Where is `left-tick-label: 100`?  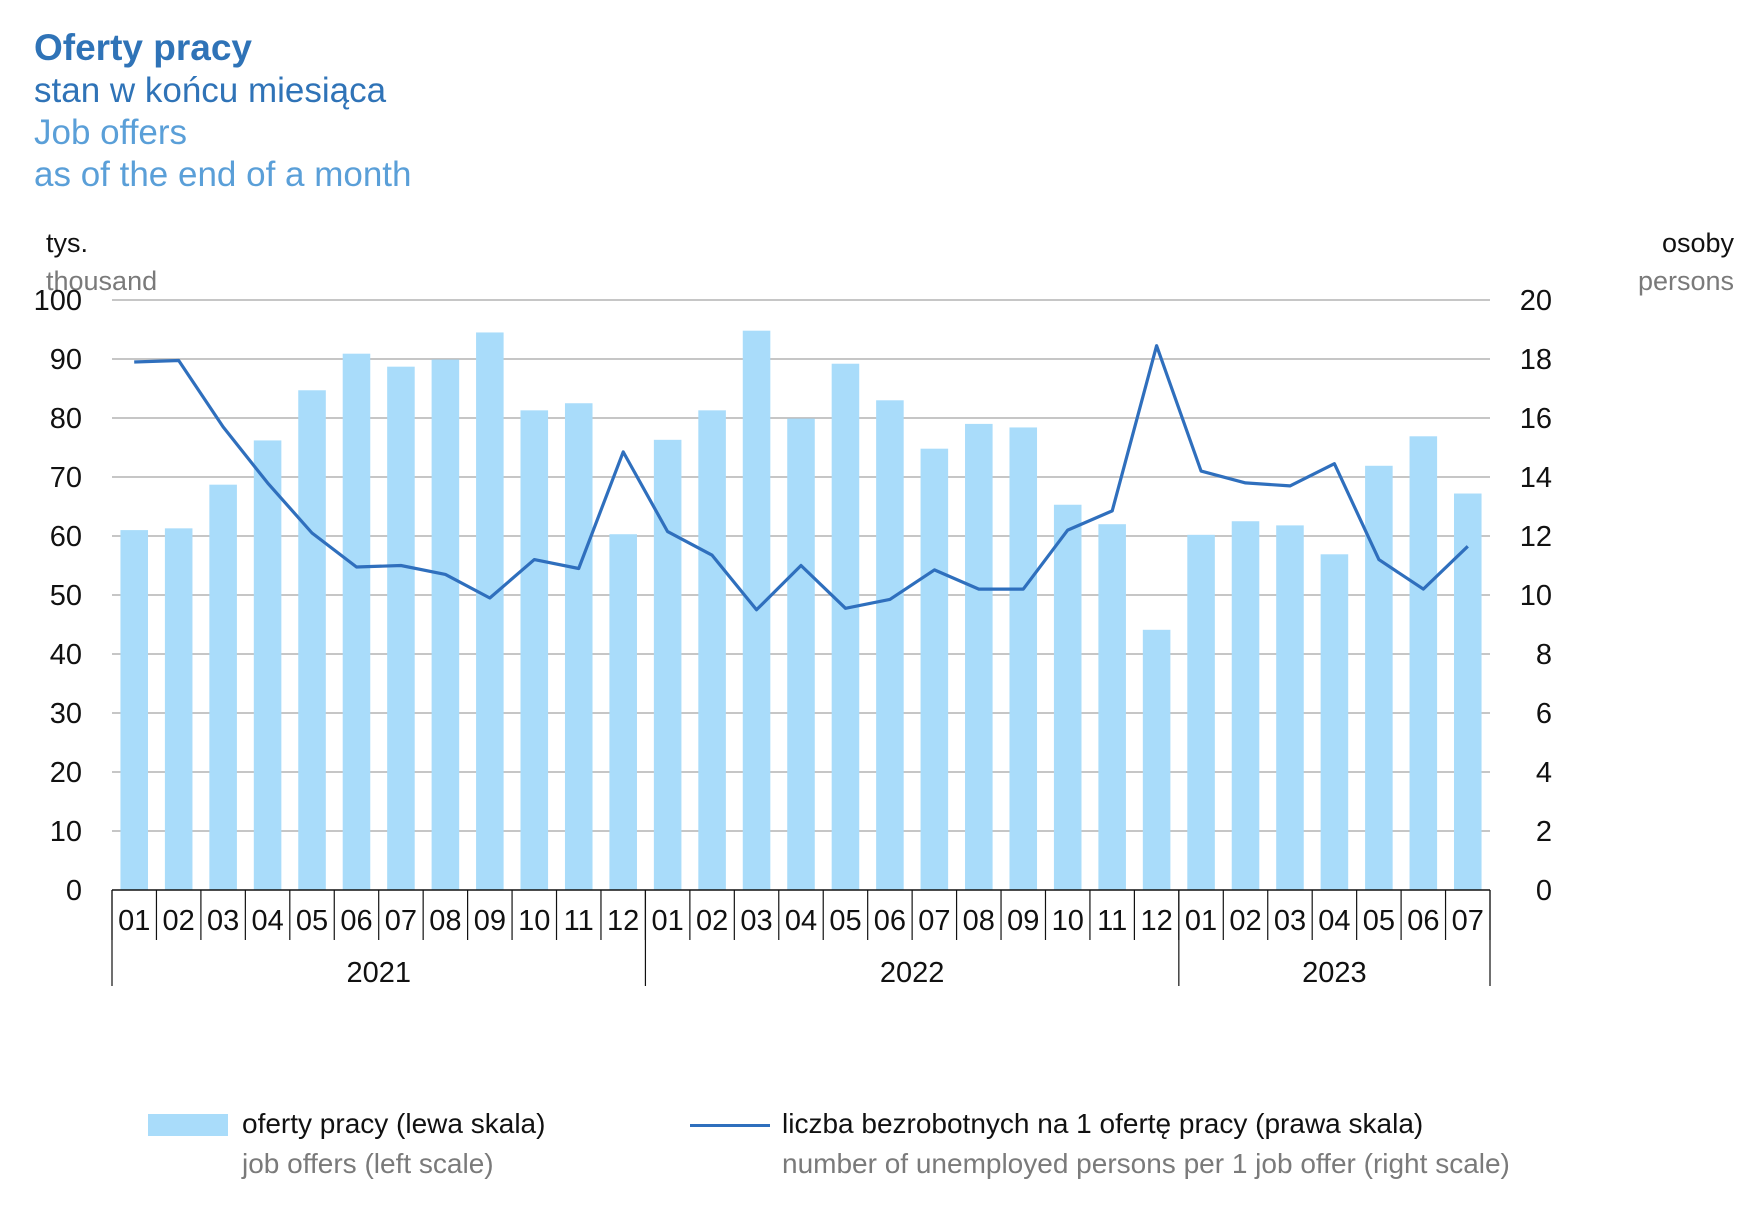 left-tick-label: 100 is located at coordinates (58, 301).